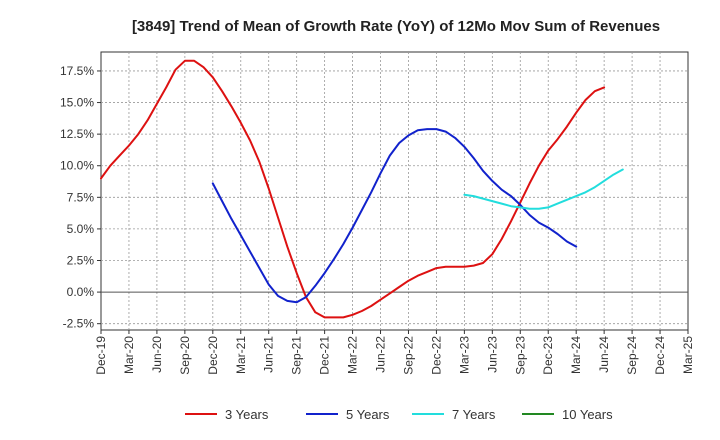 The image size is (720, 440). What do you see at coordinates (81, 229) in the screenshot?
I see `y-tick-label: 5.0%` at bounding box center [81, 229].